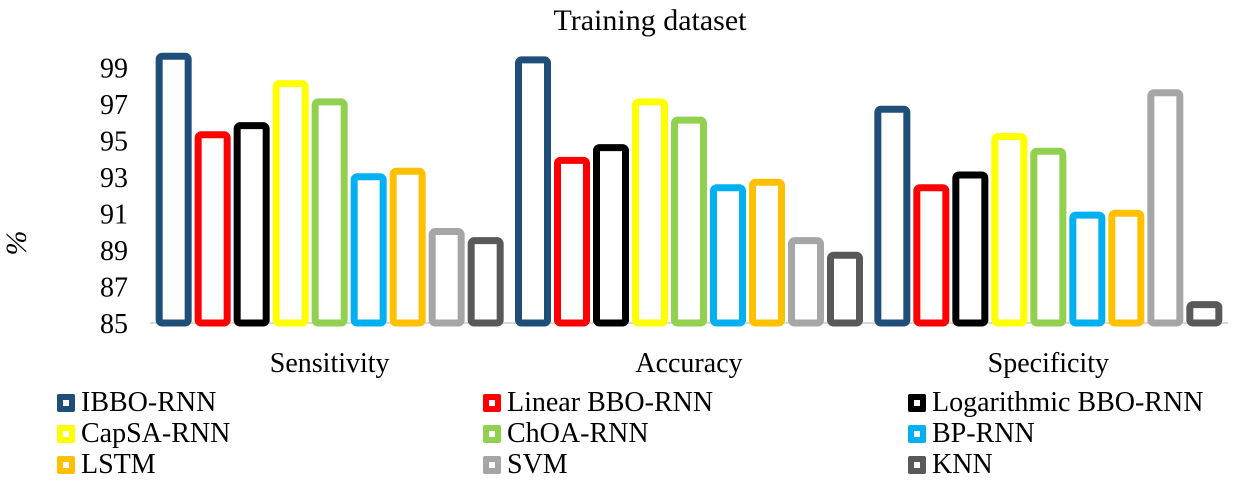 The image size is (1251, 483). I want to click on category-label-specificity: Specificity, so click(1048, 363).